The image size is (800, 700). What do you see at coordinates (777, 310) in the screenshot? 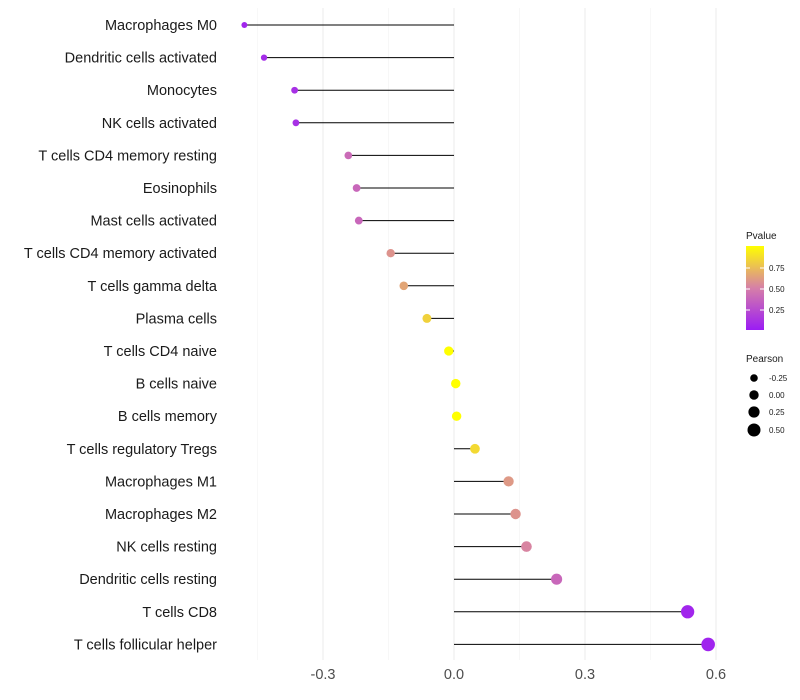
I see `pvalue-legend-tick: 0.25` at bounding box center [777, 310].